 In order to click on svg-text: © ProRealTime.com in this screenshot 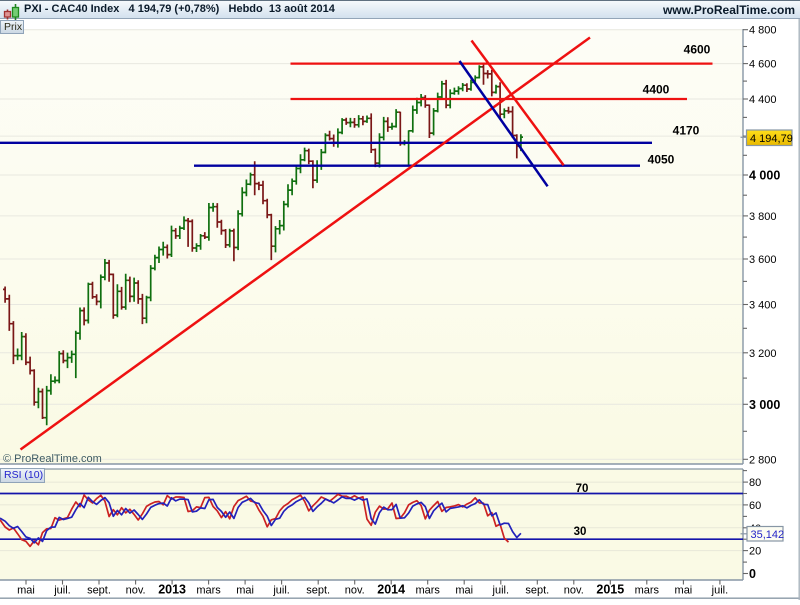, I will do `click(52, 459)`.